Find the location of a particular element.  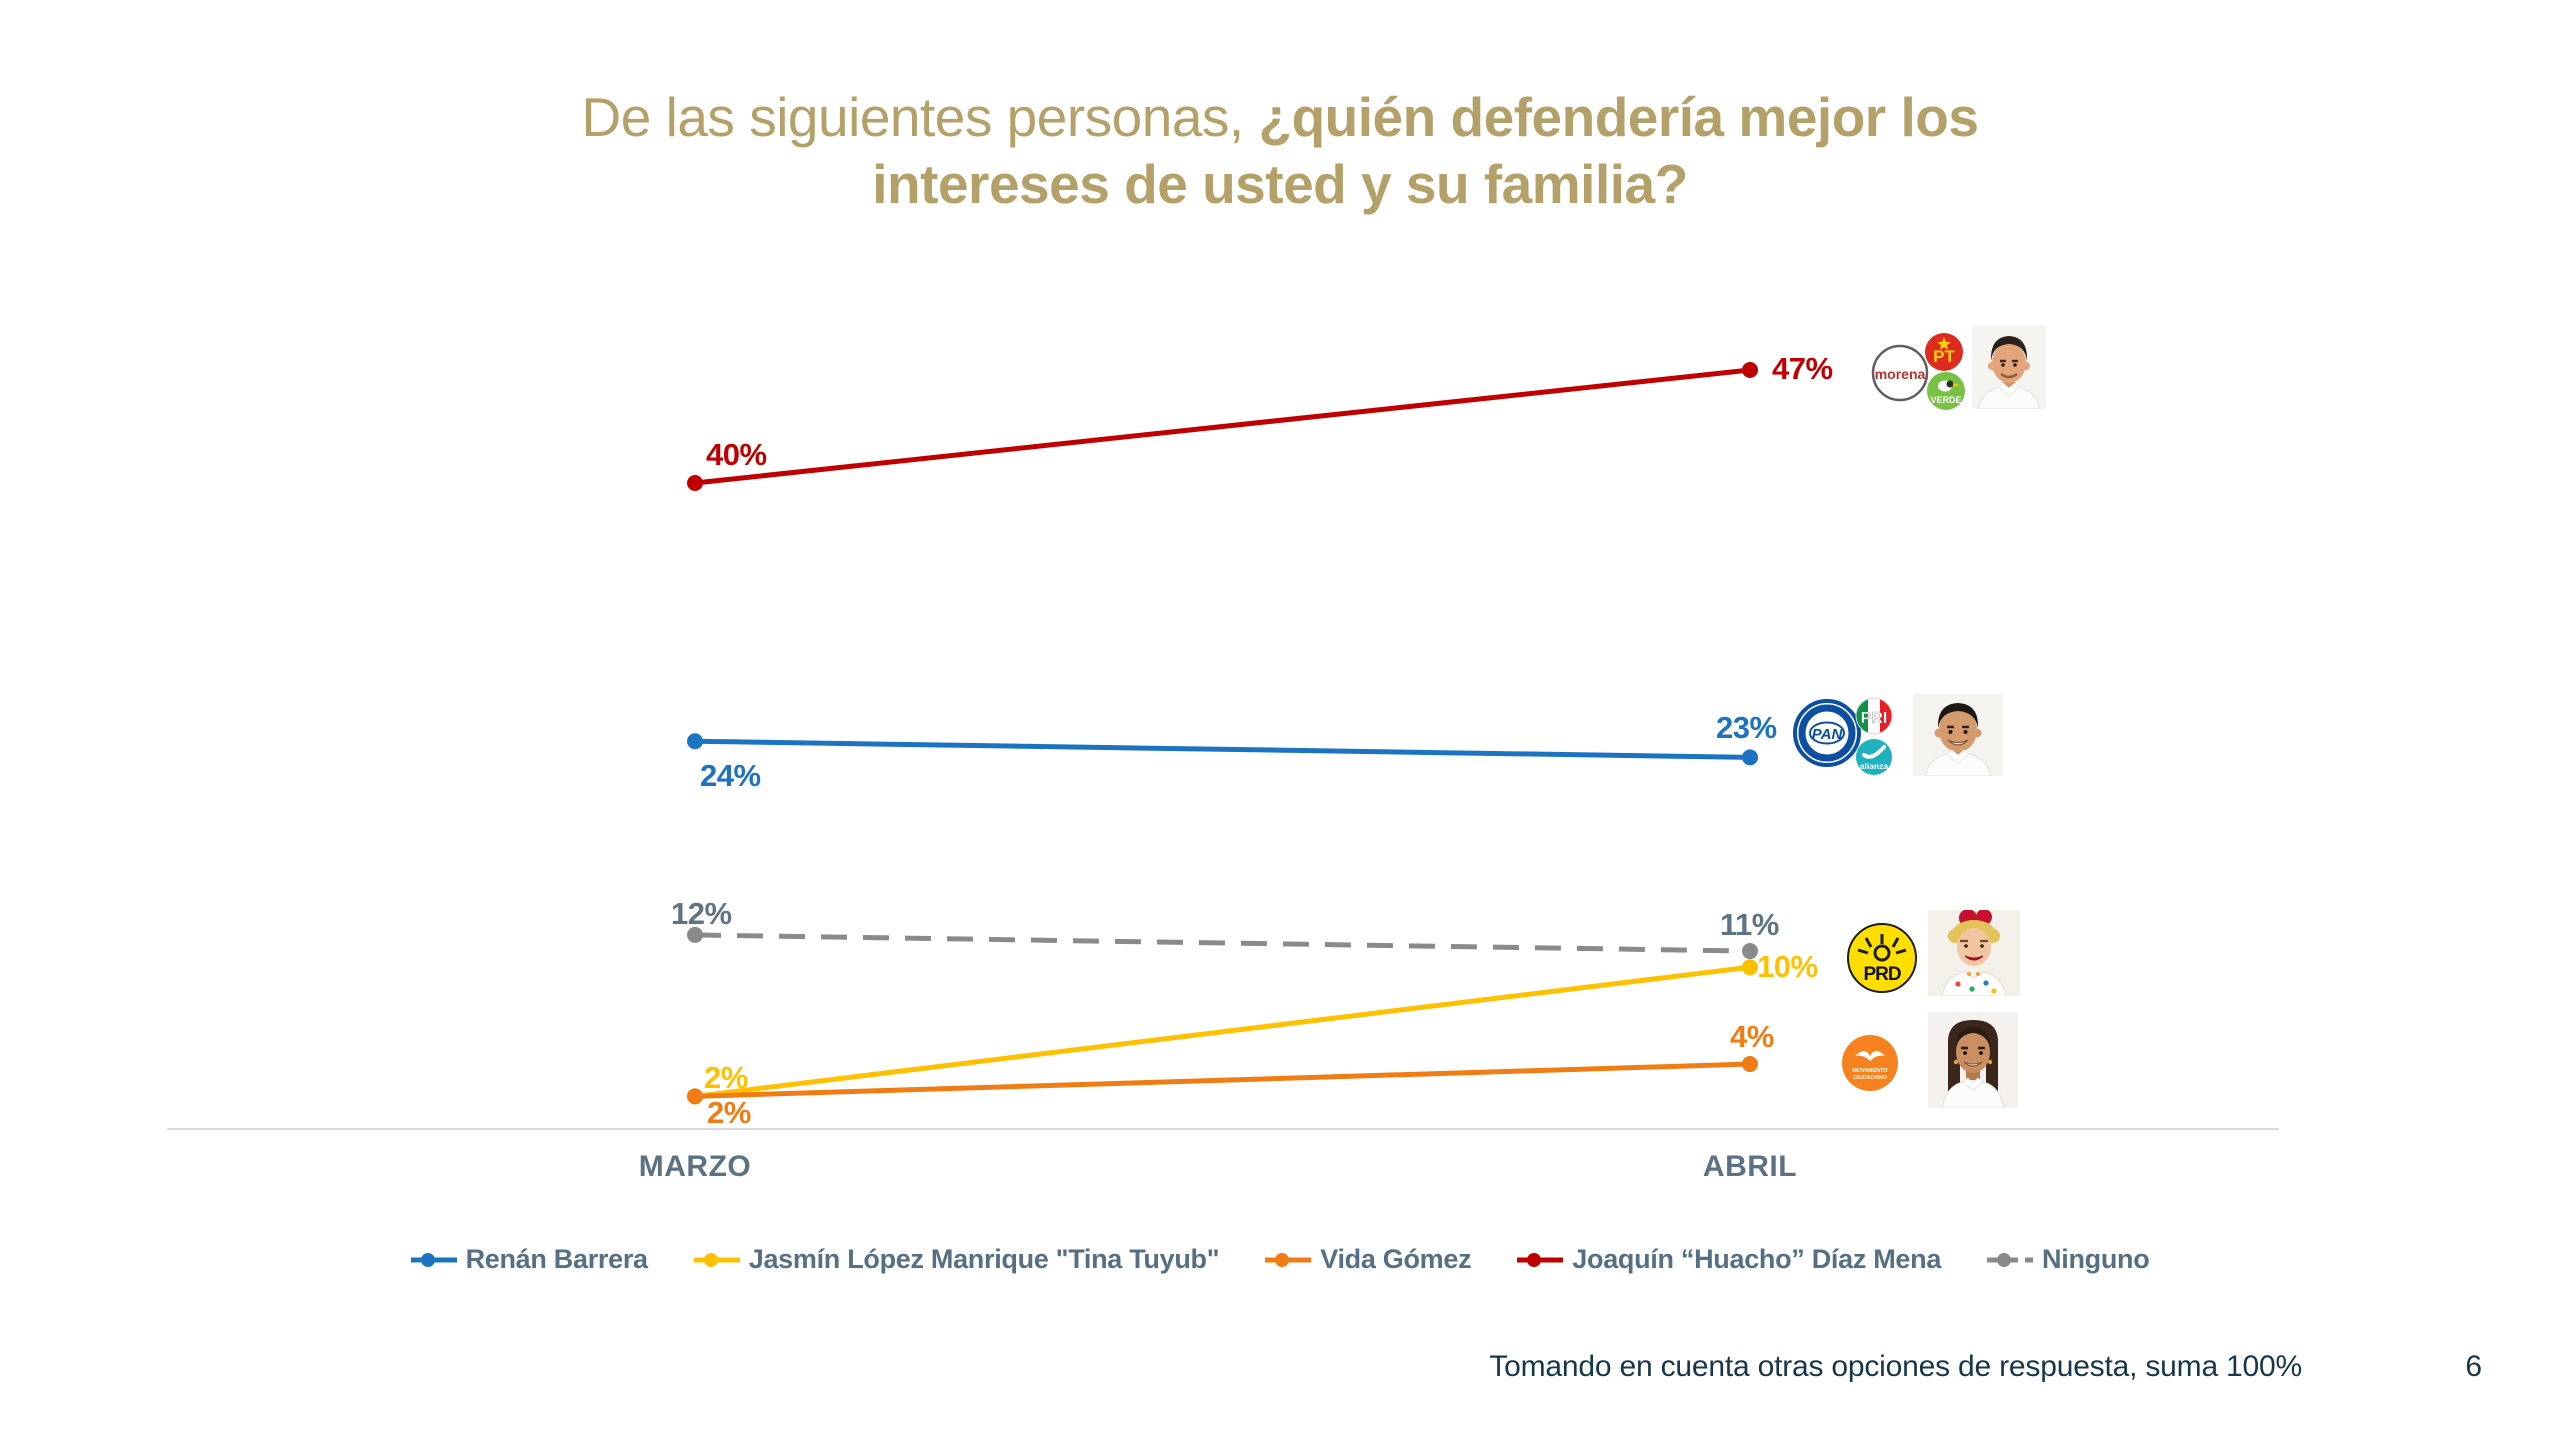

legend-item: Renán Barrera is located at coordinates (529, 1259).